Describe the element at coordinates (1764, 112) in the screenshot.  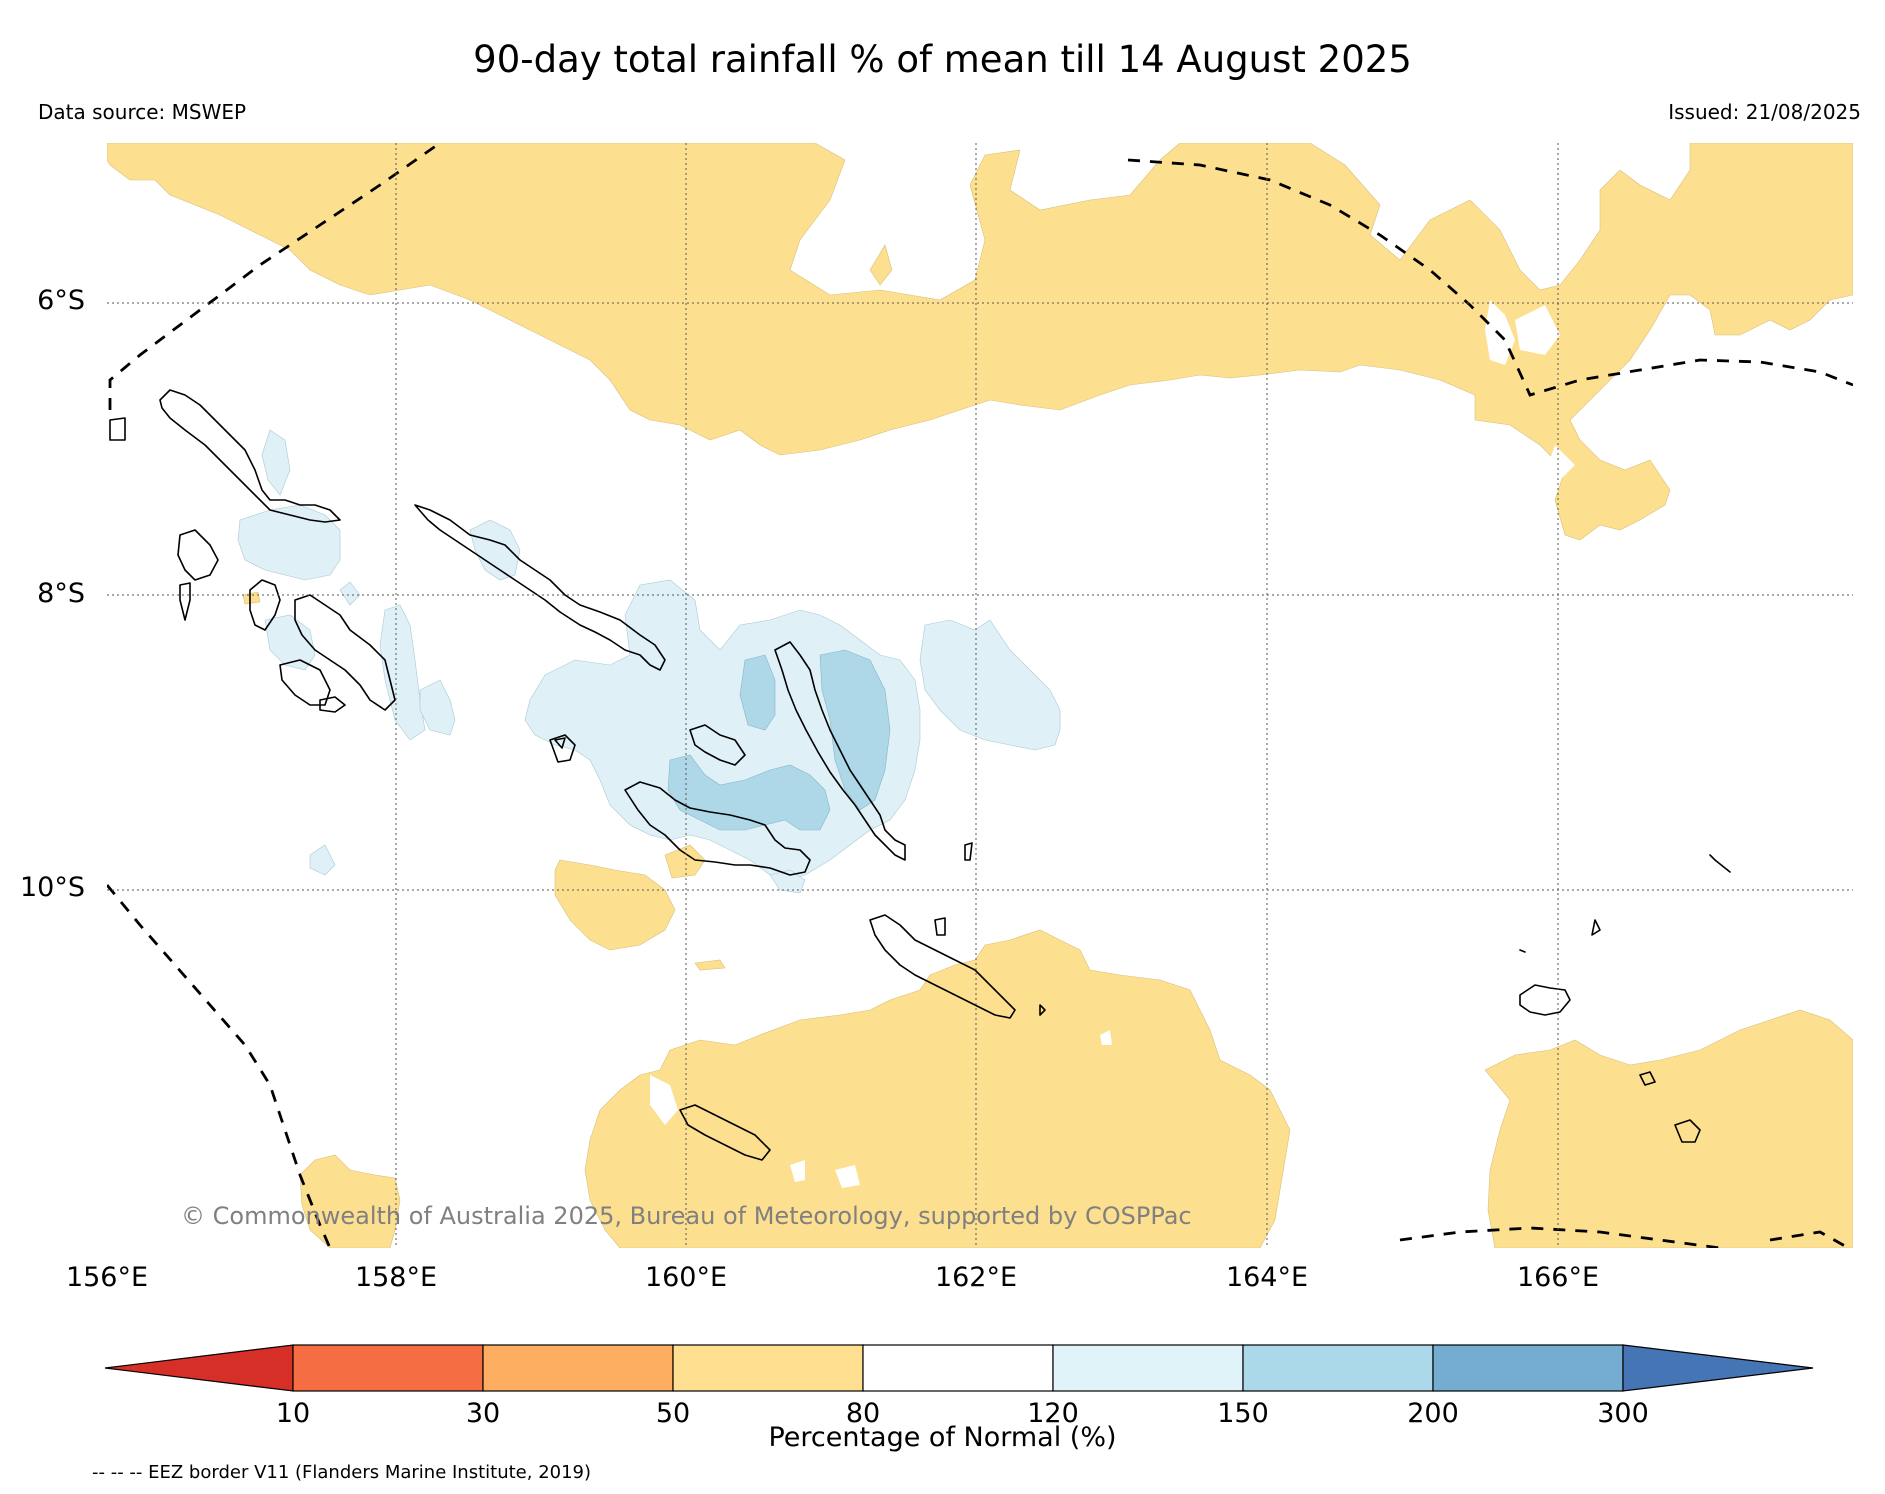
I see `issued-date-label: Issued: 21/08/2025` at that location.